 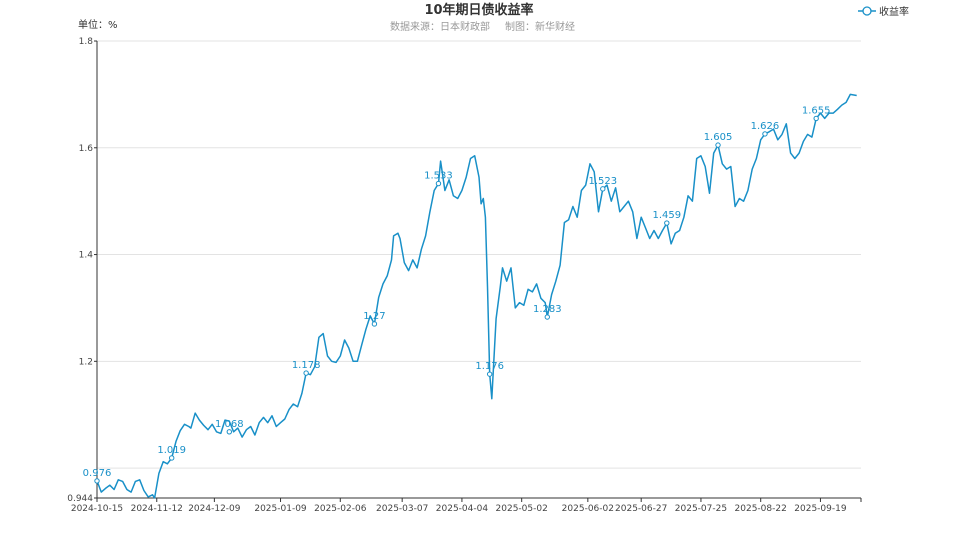 I want to click on x-tick-label: 2025-06-27, so click(x=641, y=509).